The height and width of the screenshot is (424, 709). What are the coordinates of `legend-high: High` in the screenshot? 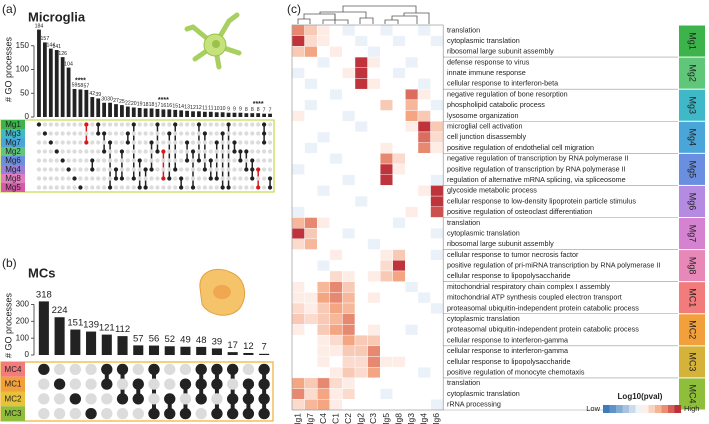 It's located at (691, 408).